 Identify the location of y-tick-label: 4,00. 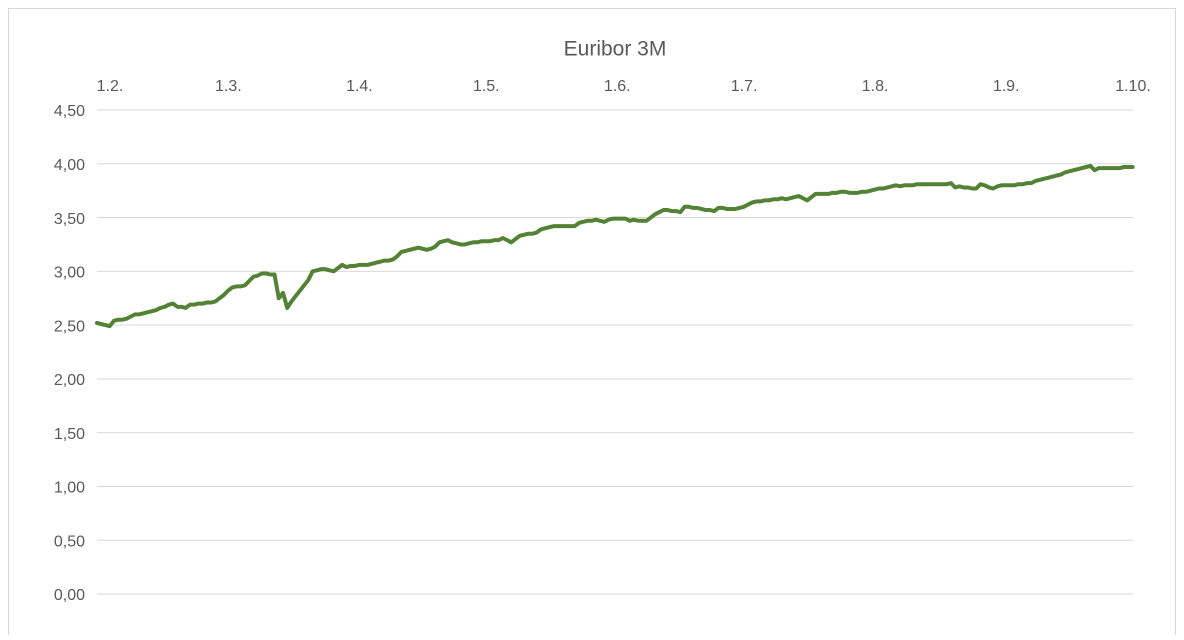
(69, 165).